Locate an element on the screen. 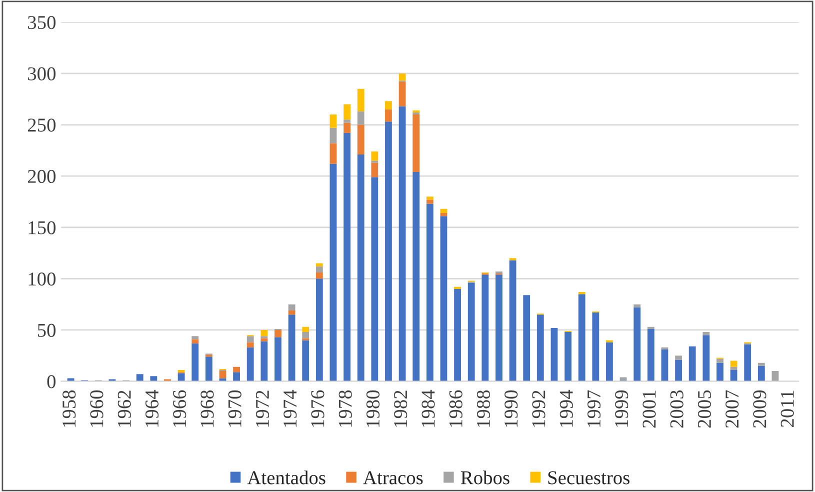 This screenshot has height=492, width=815. x-tick-label: 1962 is located at coordinates (124, 408).